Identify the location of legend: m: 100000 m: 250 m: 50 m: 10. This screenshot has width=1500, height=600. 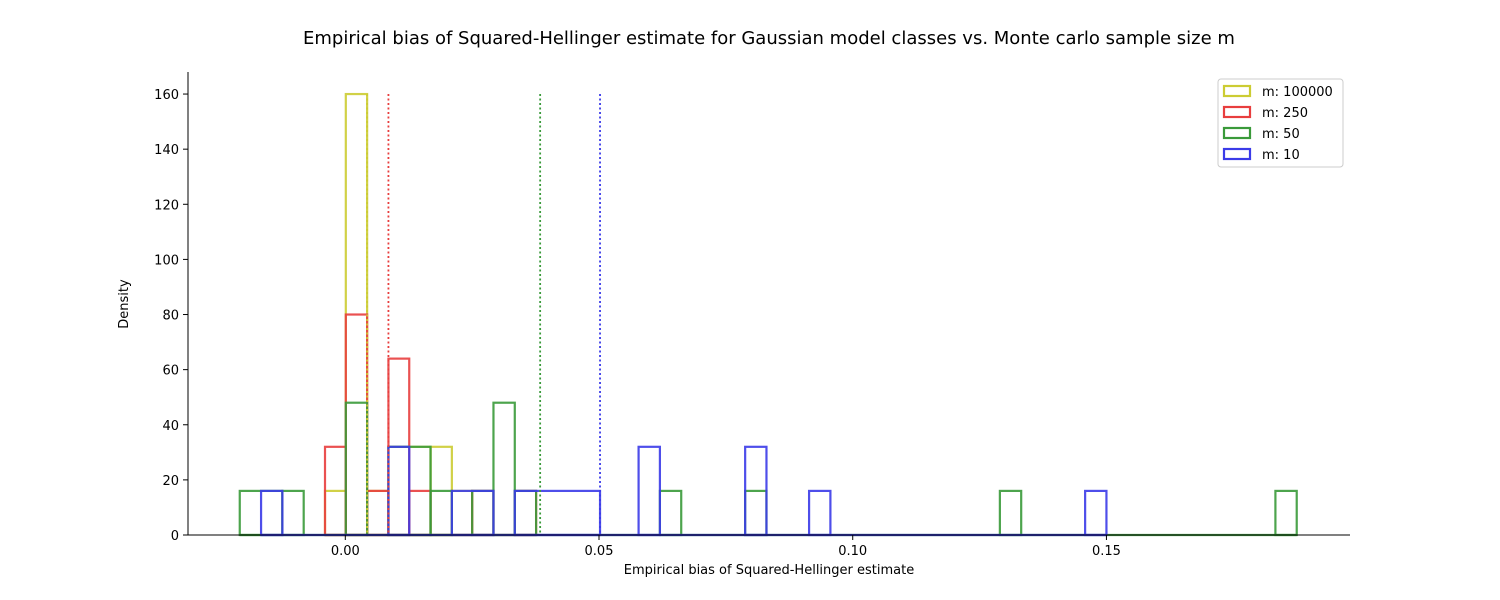
(1280, 123).